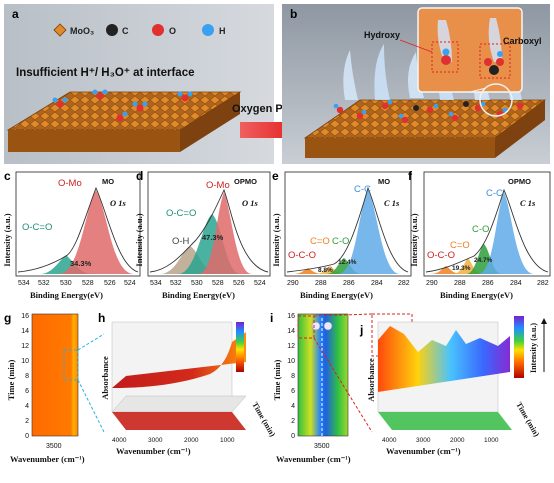  I want to click on panel-letter-j: j, so click(361, 330).